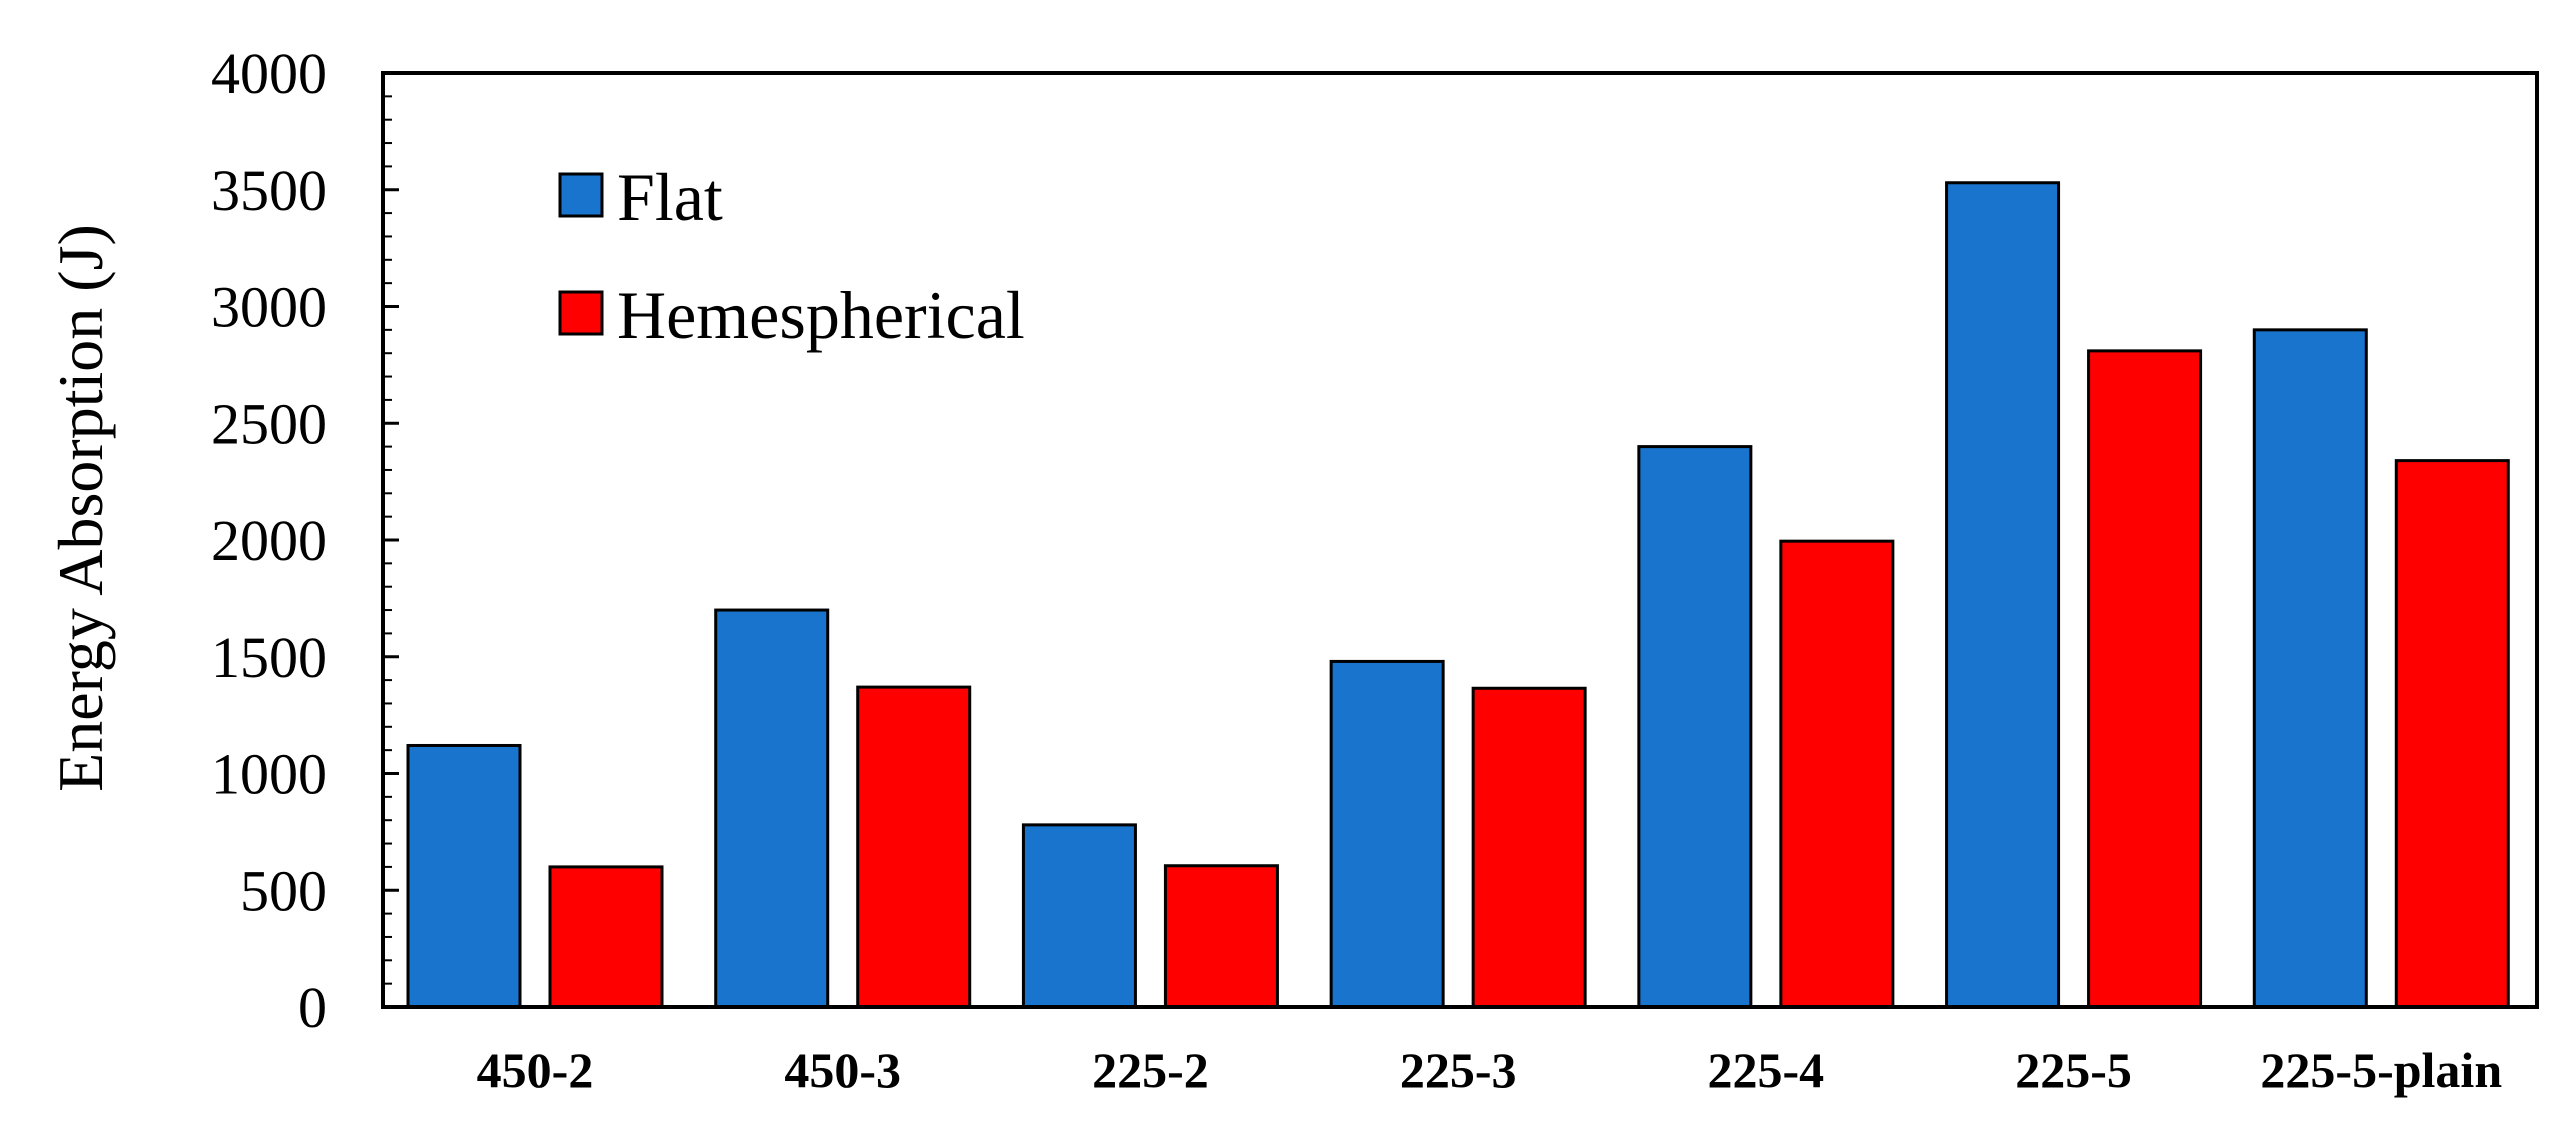 The width and height of the screenshot is (2564, 1135). Describe the element at coordinates (312, 1007) in the screenshot. I see `y-tick-label: 0` at that location.